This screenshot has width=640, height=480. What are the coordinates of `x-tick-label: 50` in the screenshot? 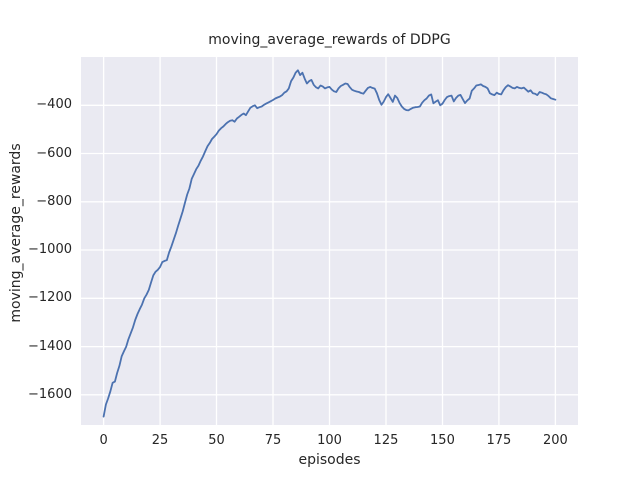 It's located at (216, 440).